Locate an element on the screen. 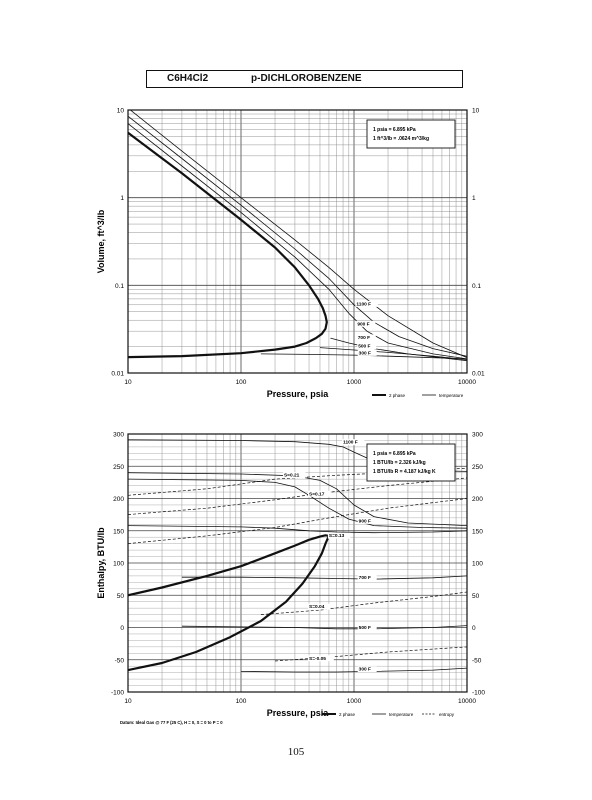 The width and height of the screenshot is (592, 800). c1-y-axis-label: Volume, ft^3/lb is located at coordinates (101, 241).